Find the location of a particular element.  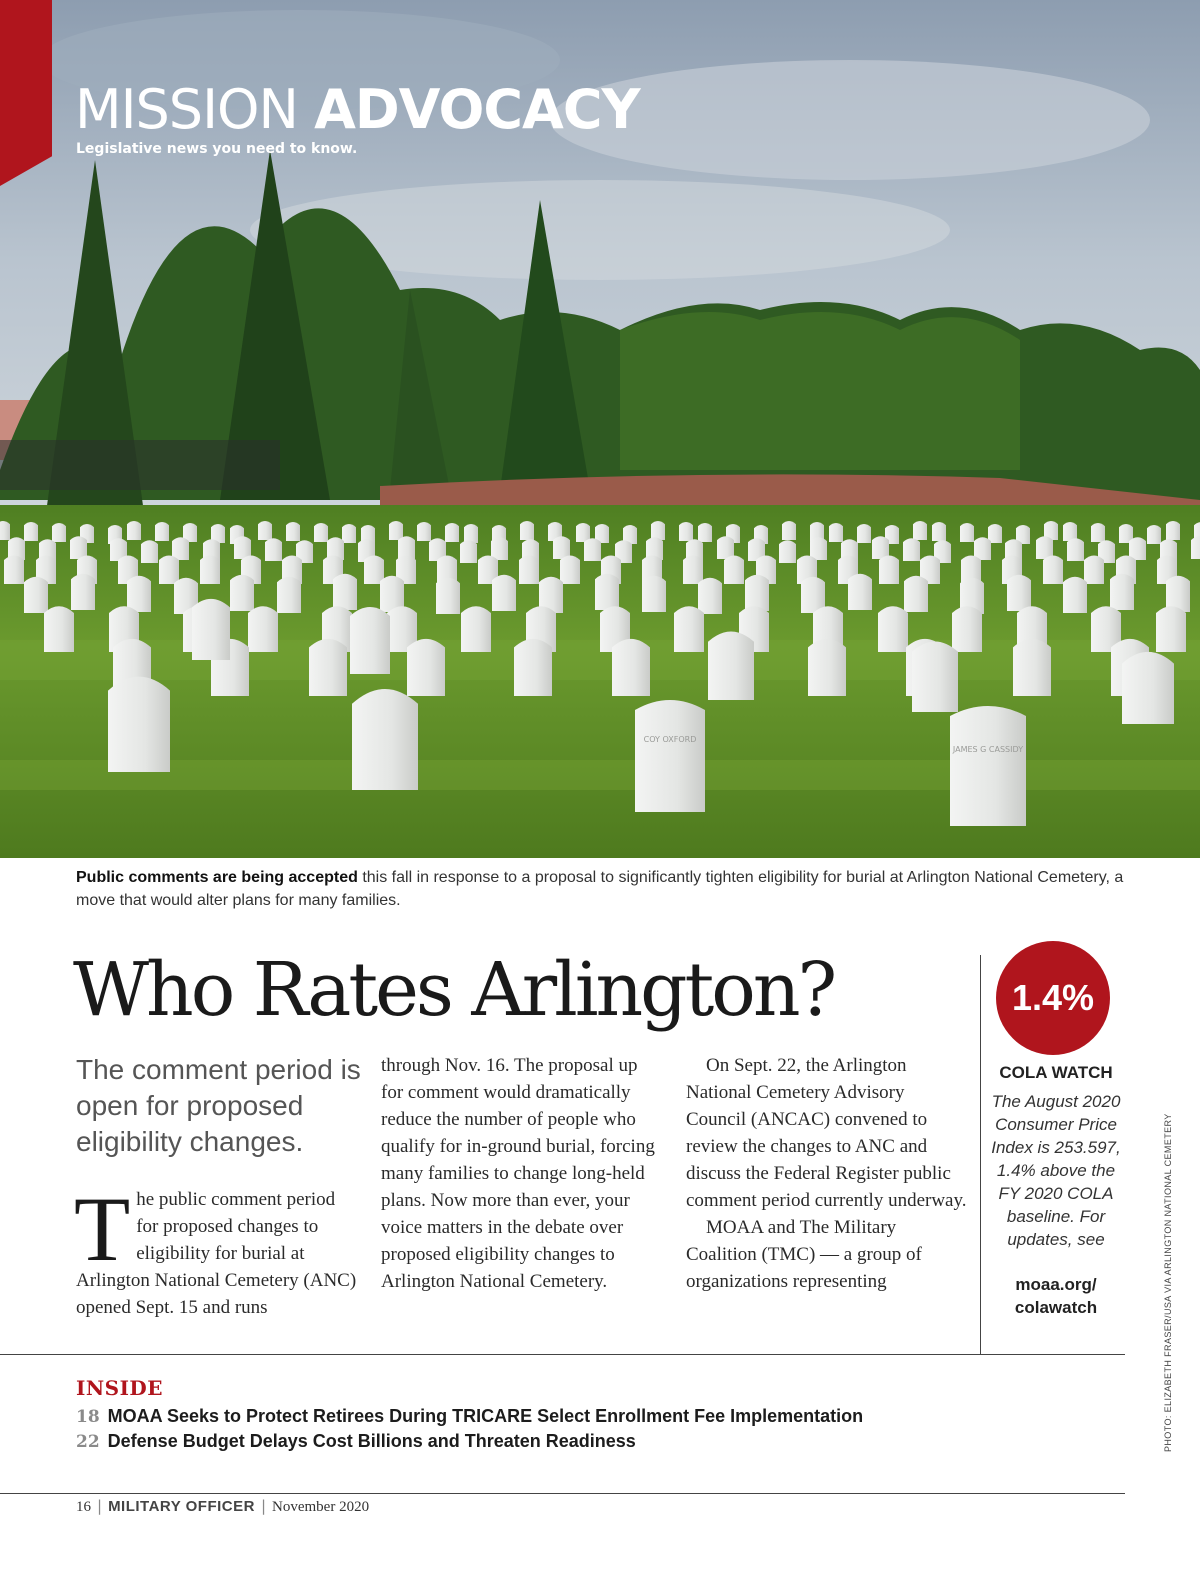

headstone-coy-oxford: COY OXFORD is located at coordinates (670, 756).